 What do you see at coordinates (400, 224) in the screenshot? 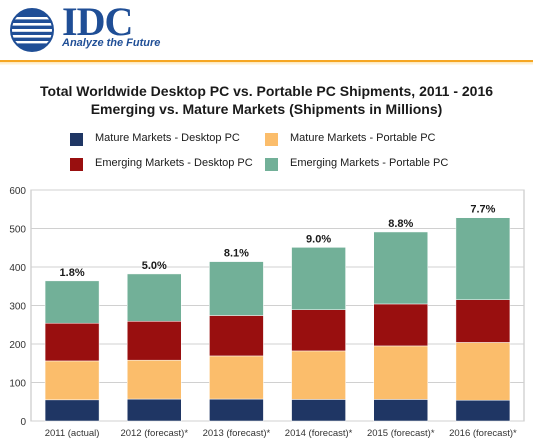
I see `data-label: 8.8%` at bounding box center [400, 224].